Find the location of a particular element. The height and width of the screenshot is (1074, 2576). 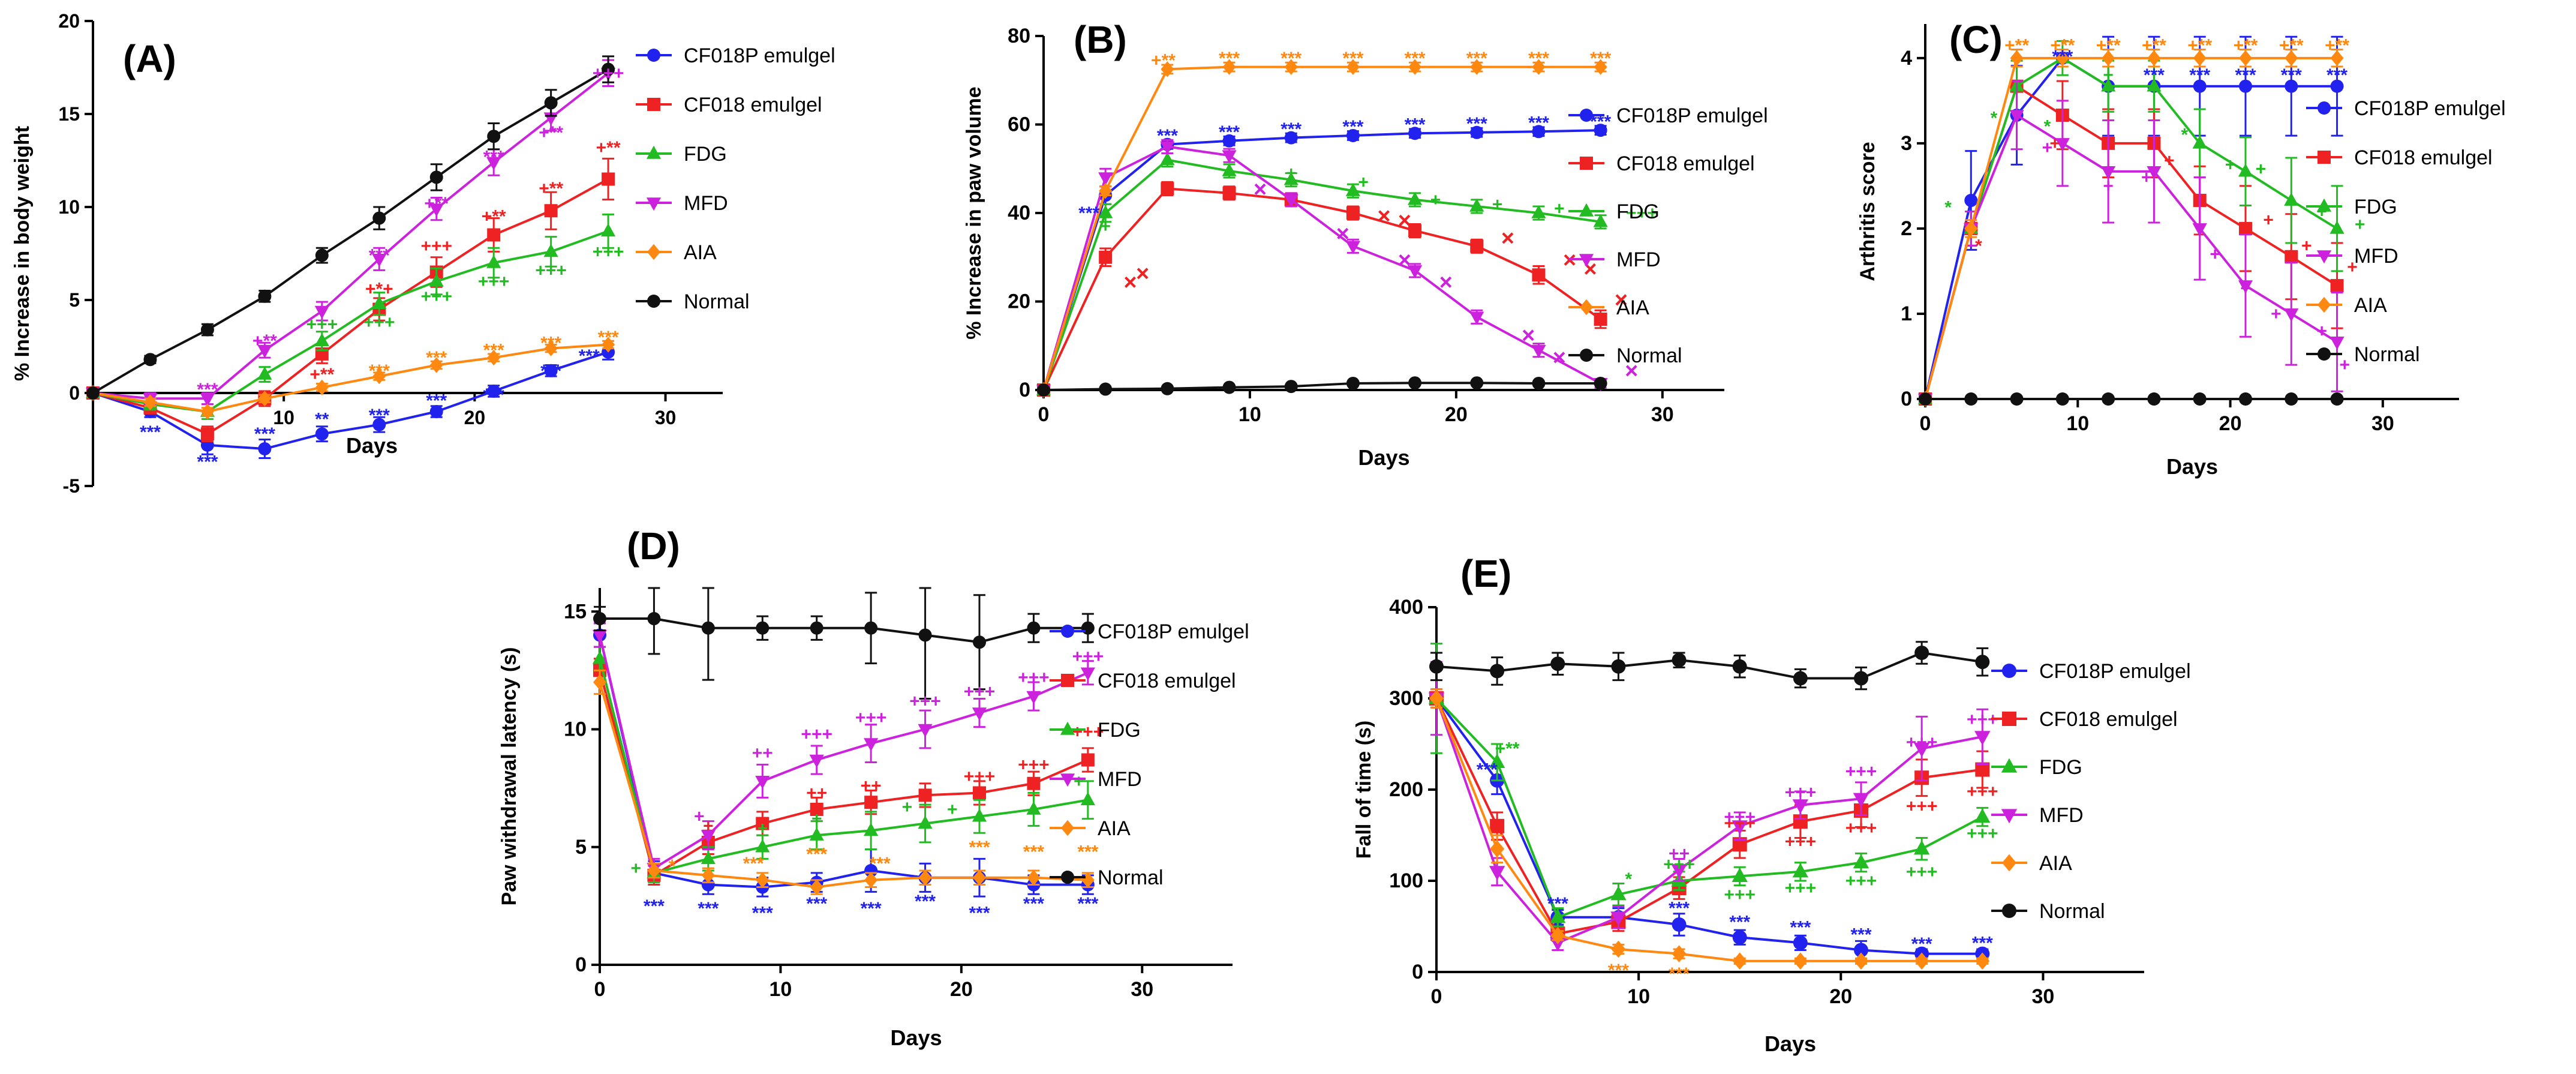

legend-label: CF018 emulgel is located at coordinates (1167, 681).